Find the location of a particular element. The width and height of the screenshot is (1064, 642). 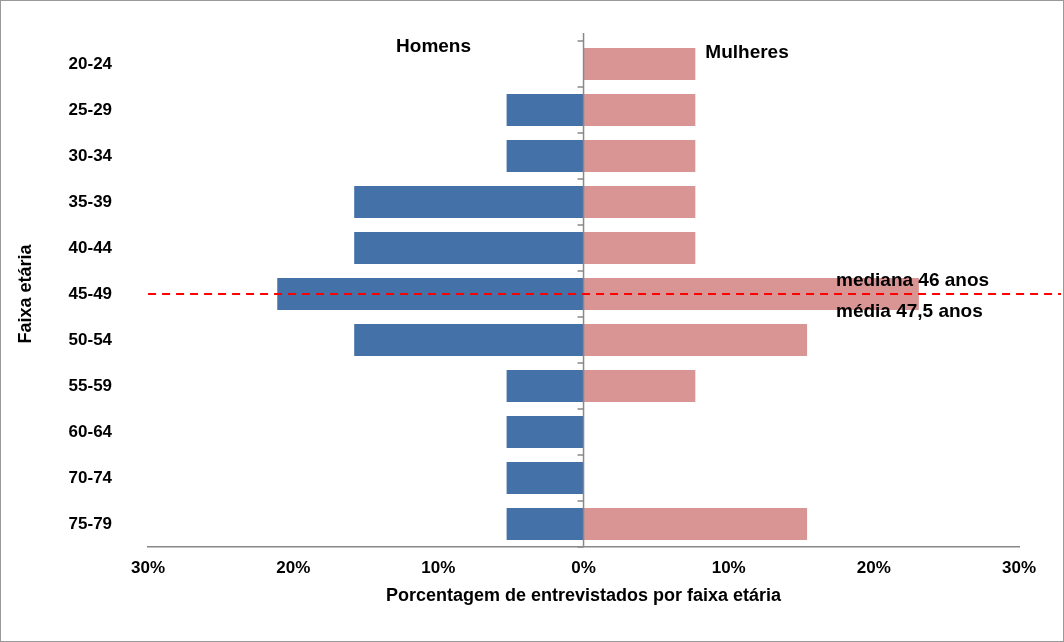

y-tick-label: 60-64 is located at coordinates (90, 431).